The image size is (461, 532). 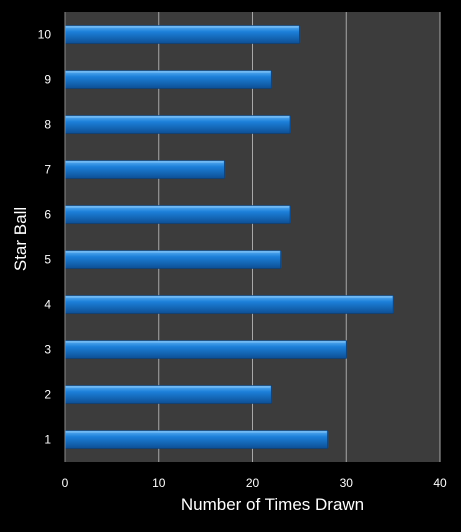 I want to click on y-axis-title: Star Ball, so click(x=20, y=239).